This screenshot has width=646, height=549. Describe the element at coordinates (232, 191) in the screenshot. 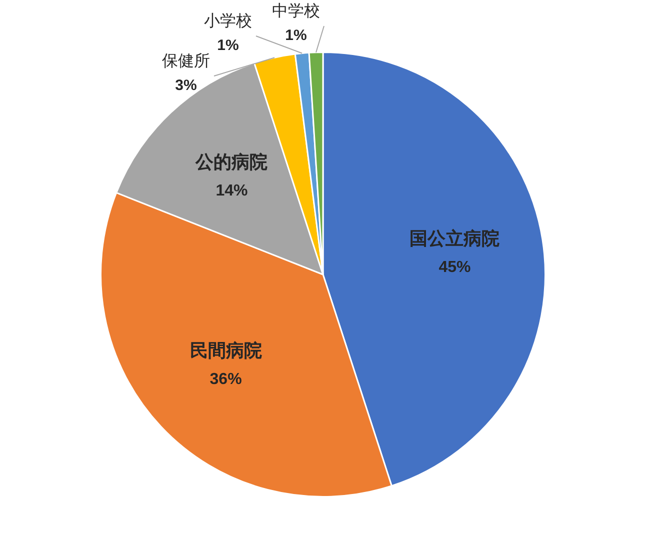

I see `data-label: 14%` at that location.